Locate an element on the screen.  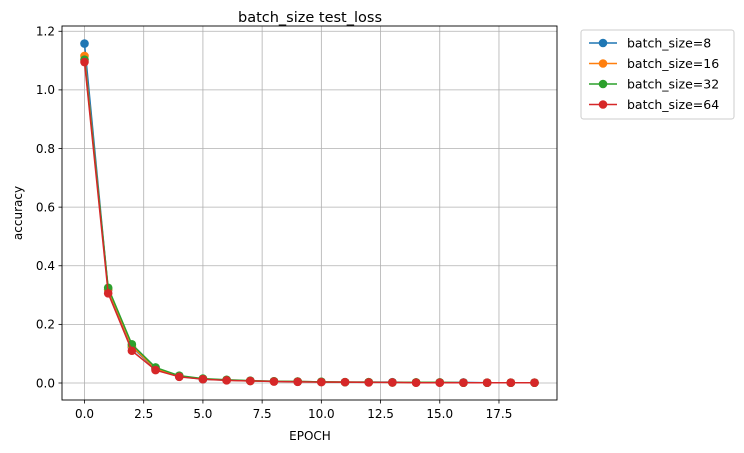
legend-label: batch_size=32 is located at coordinates (673, 84).